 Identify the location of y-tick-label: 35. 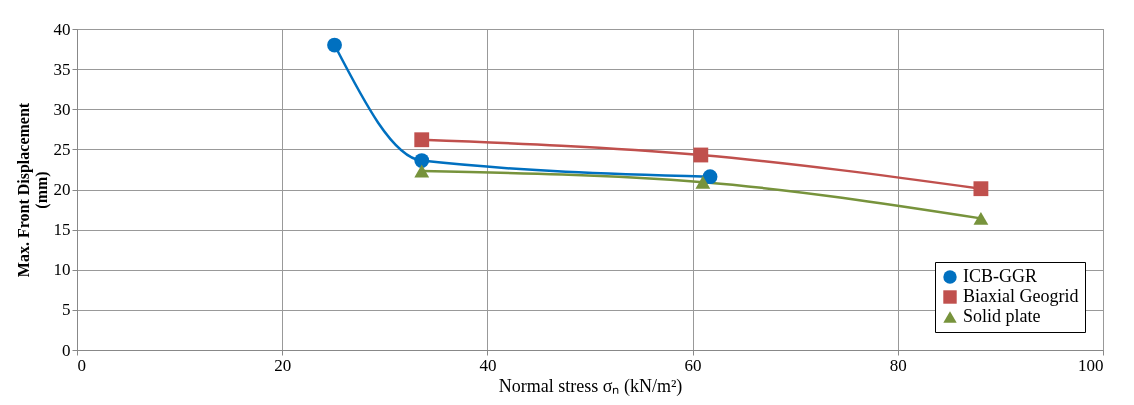
(62, 69).